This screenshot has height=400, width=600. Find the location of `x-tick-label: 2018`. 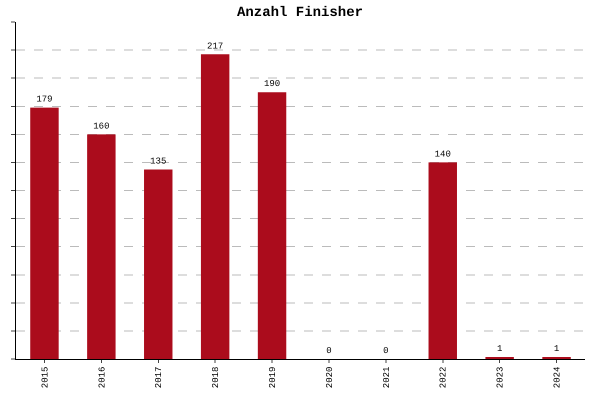

x-tick-label: 2018 is located at coordinates (216, 377).